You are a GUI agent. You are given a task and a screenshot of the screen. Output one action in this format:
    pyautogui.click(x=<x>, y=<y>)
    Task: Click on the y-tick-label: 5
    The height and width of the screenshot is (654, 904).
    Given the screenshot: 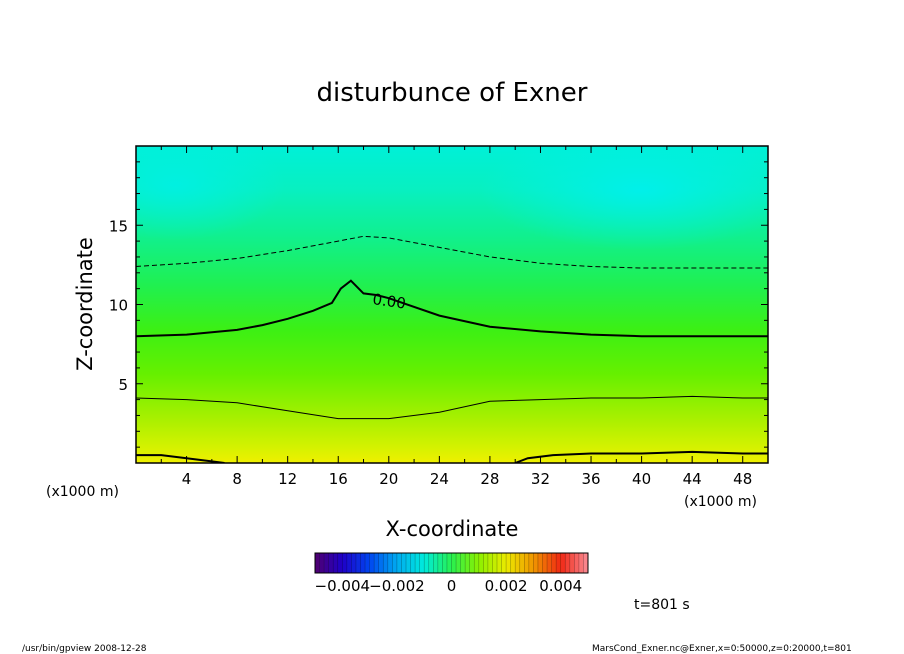 What is the action you would take?
    pyautogui.click(x=123, y=385)
    